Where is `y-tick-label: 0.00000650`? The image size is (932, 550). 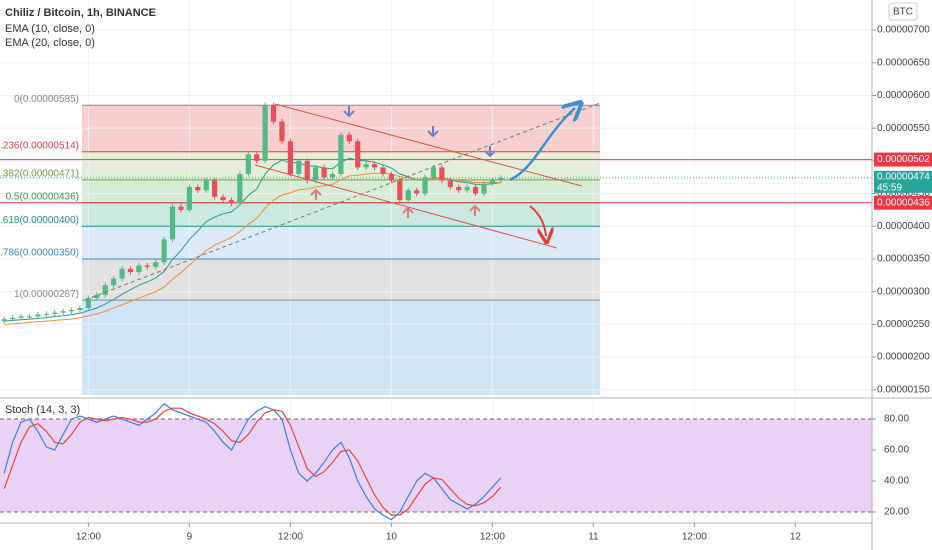 y-tick-label: 0.00000650 is located at coordinates (903, 62).